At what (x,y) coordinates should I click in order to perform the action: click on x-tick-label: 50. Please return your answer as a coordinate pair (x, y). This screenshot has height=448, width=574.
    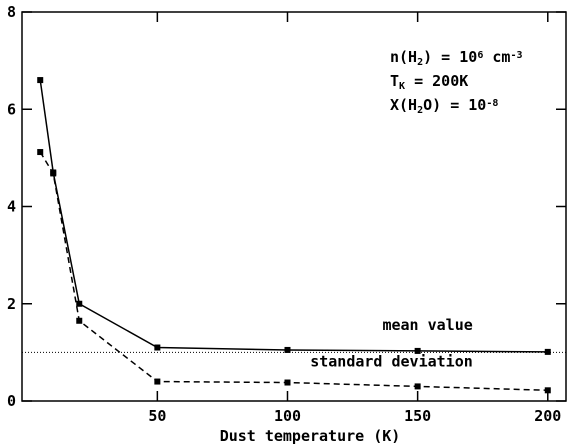
    Looking at the image, I should click on (157, 416).